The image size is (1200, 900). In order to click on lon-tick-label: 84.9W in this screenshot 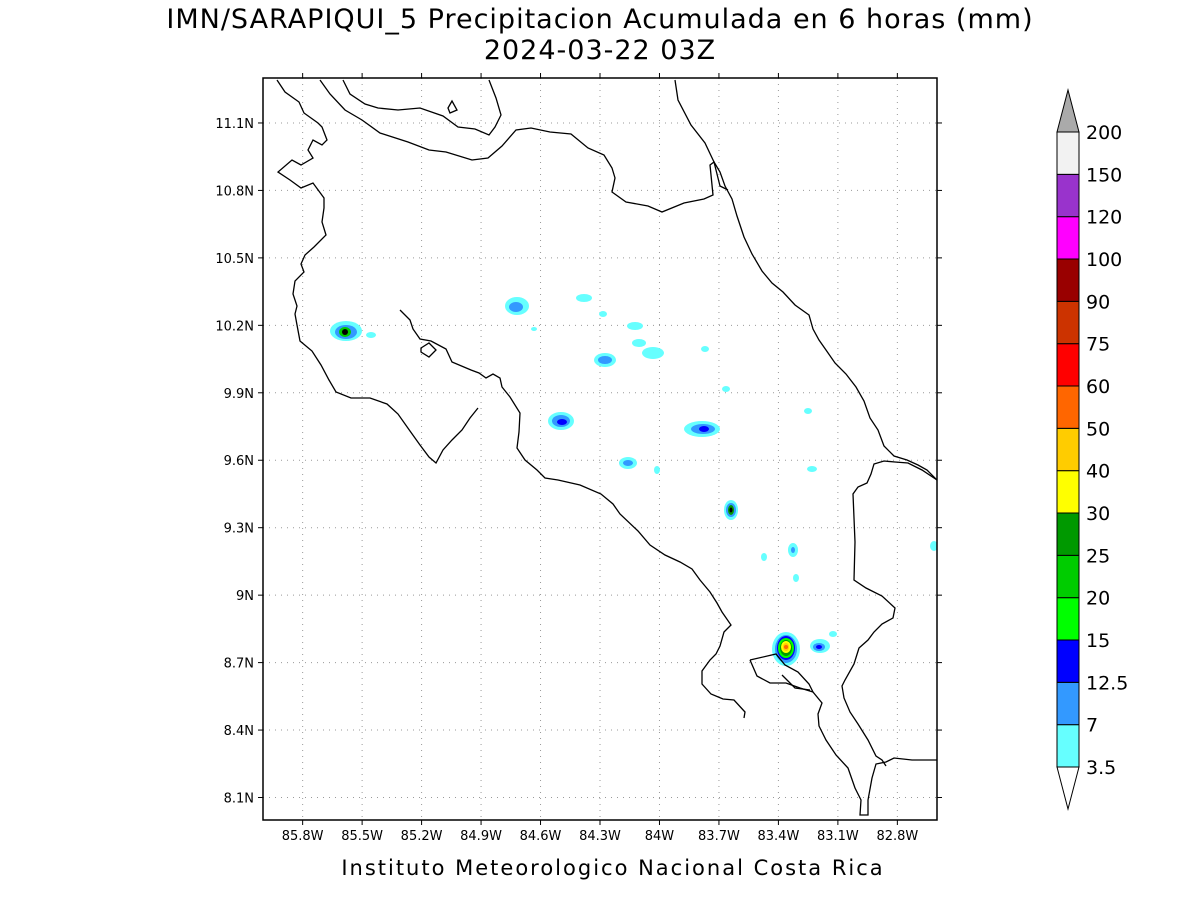, I will do `click(481, 836)`.